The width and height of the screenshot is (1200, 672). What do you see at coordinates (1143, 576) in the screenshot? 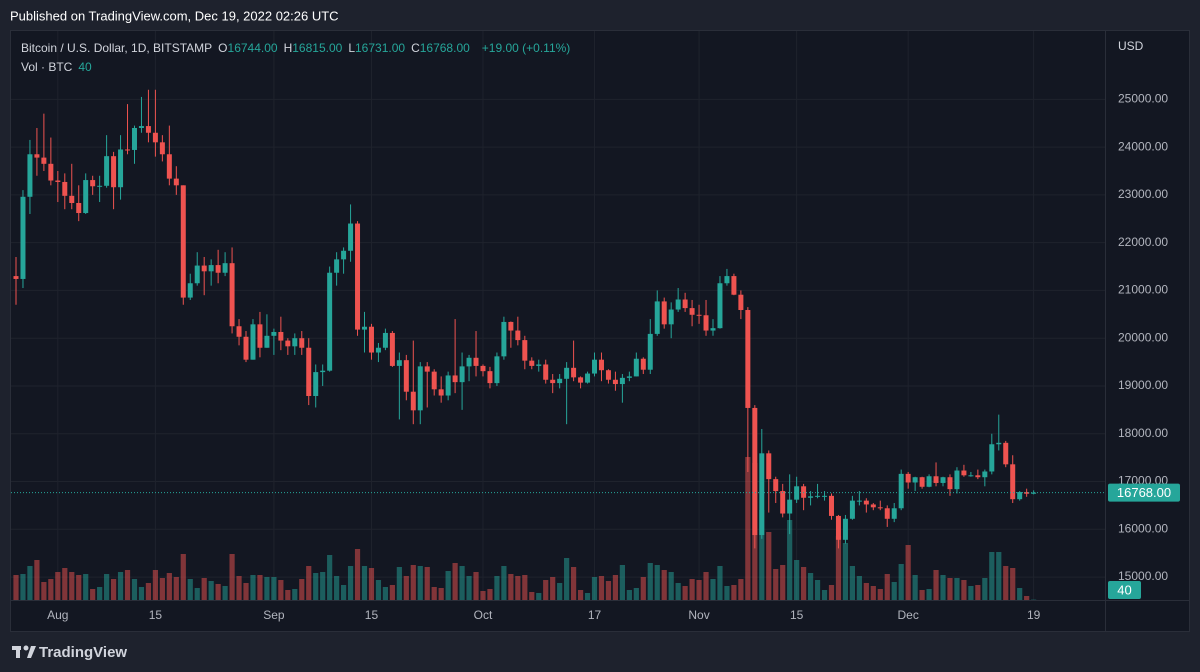
I see `y-tick-label: 15000.00` at bounding box center [1143, 576].